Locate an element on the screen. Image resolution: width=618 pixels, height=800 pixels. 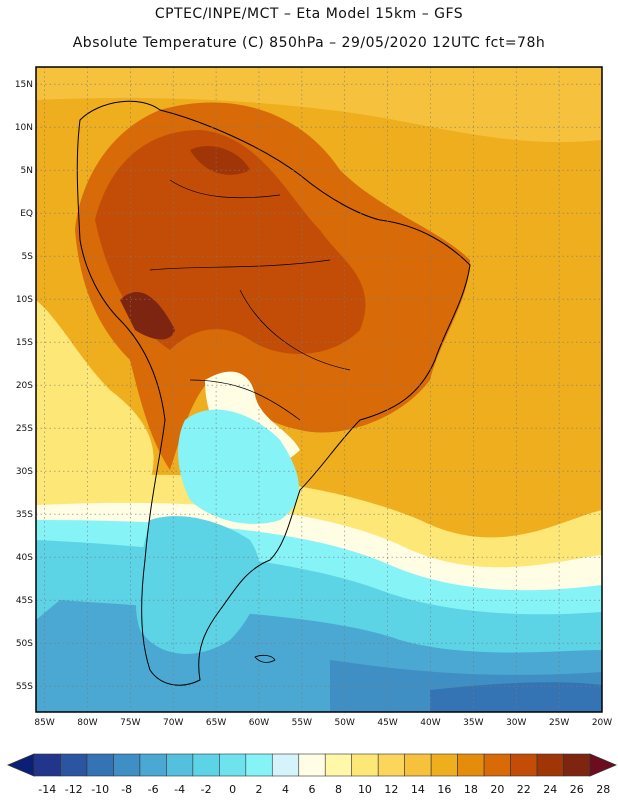
latitude-label: 25S is located at coordinates (24, 429).